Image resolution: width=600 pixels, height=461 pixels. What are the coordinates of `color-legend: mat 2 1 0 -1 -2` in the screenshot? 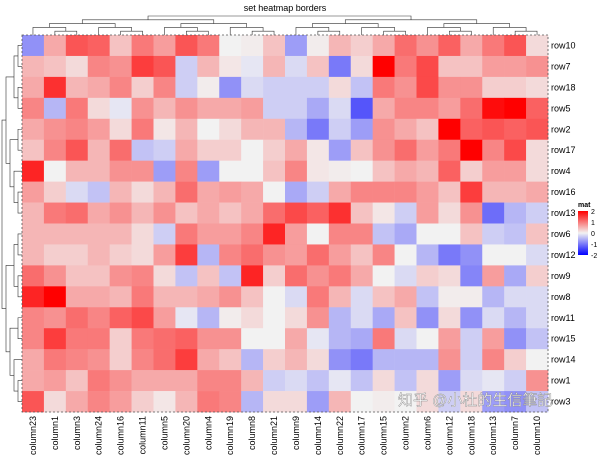 It's located at (587, 231).